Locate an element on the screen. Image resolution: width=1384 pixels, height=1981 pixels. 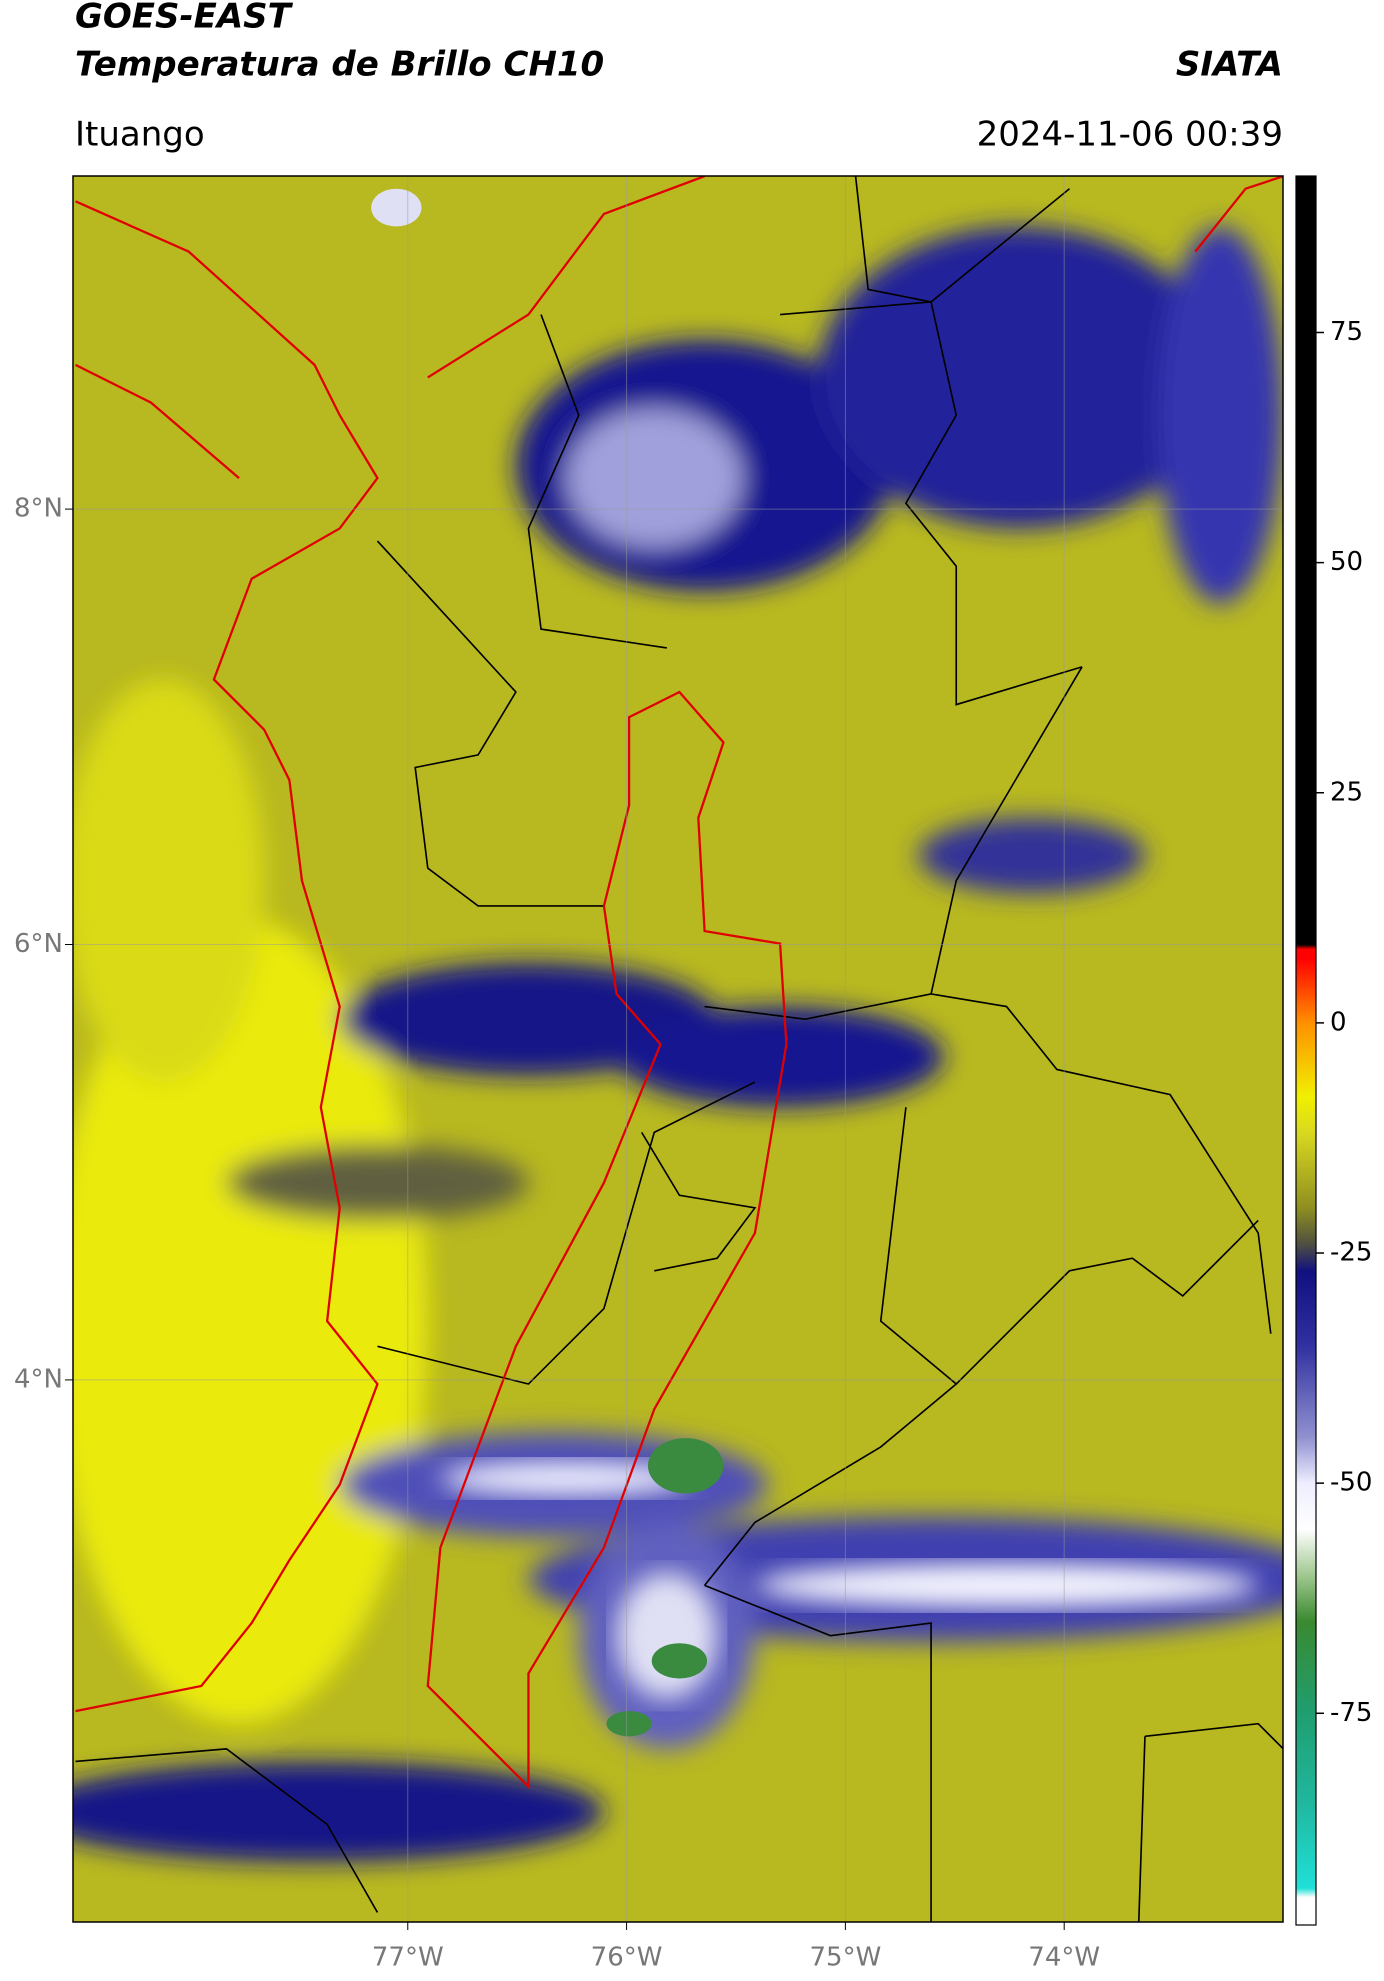
colorbar-tick-label: -75 is located at coordinates (1351, 1713).